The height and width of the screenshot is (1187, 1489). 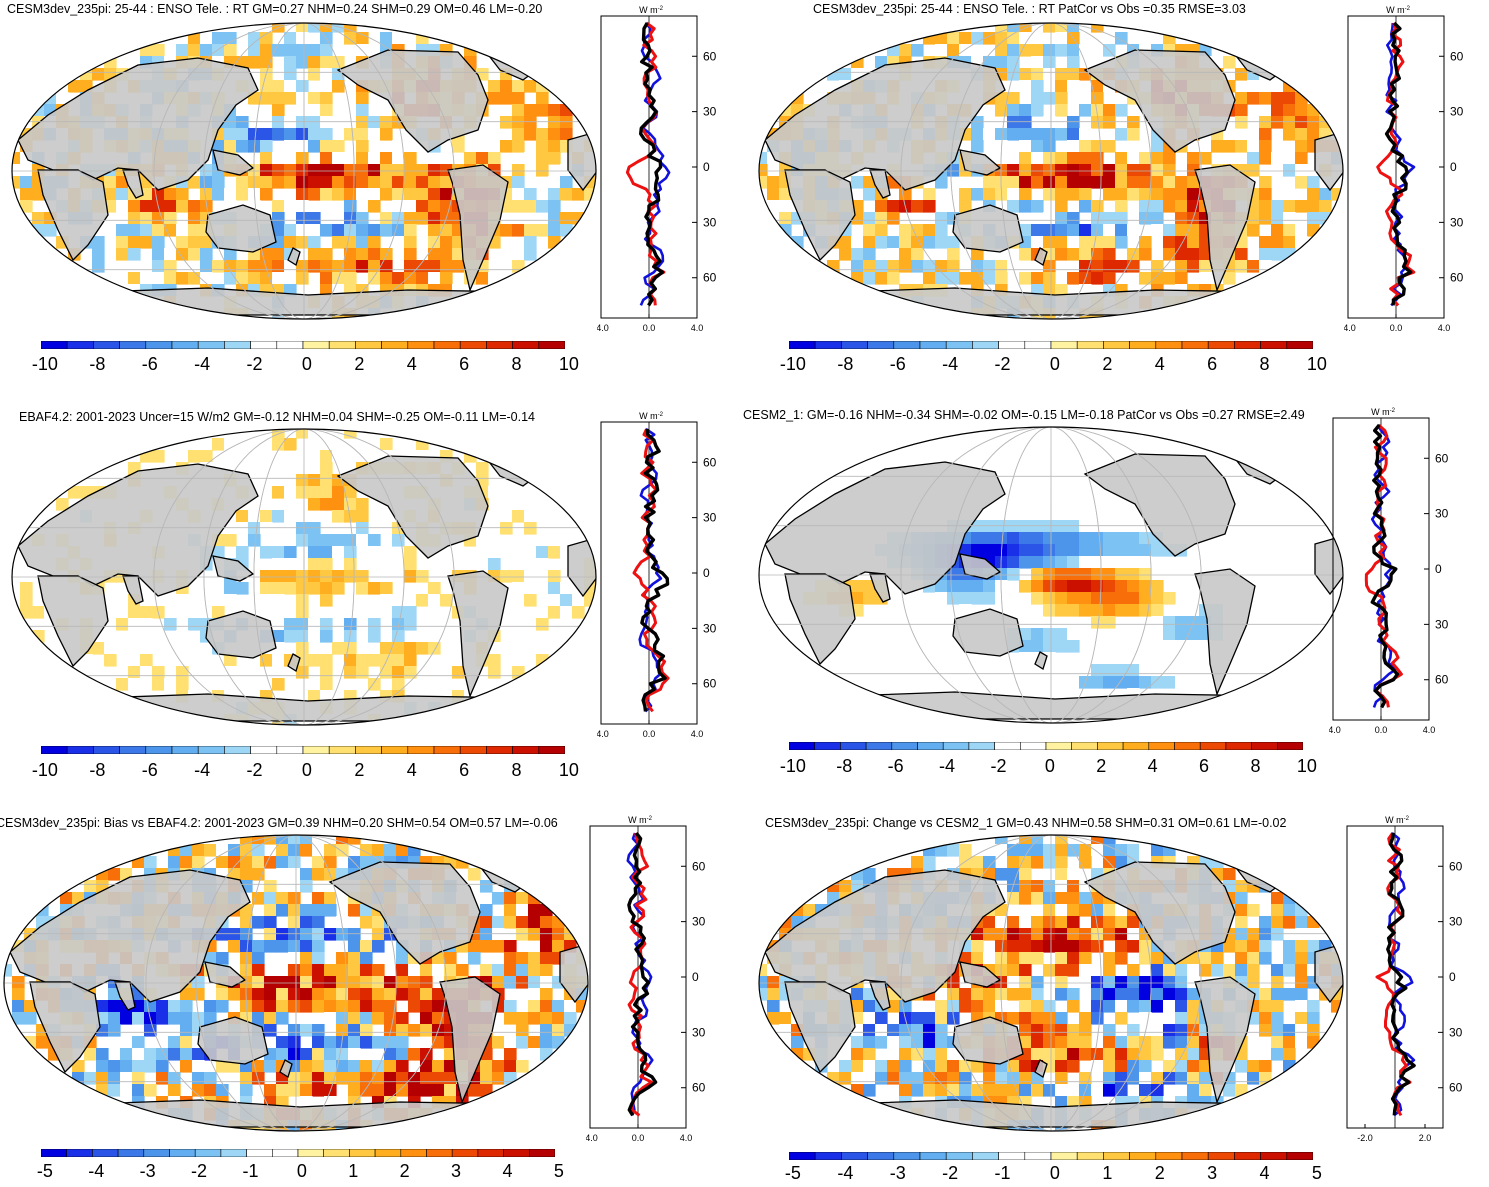 What do you see at coordinates (1212, 364) in the screenshot?
I see `colorbar-label: 6` at bounding box center [1212, 364].